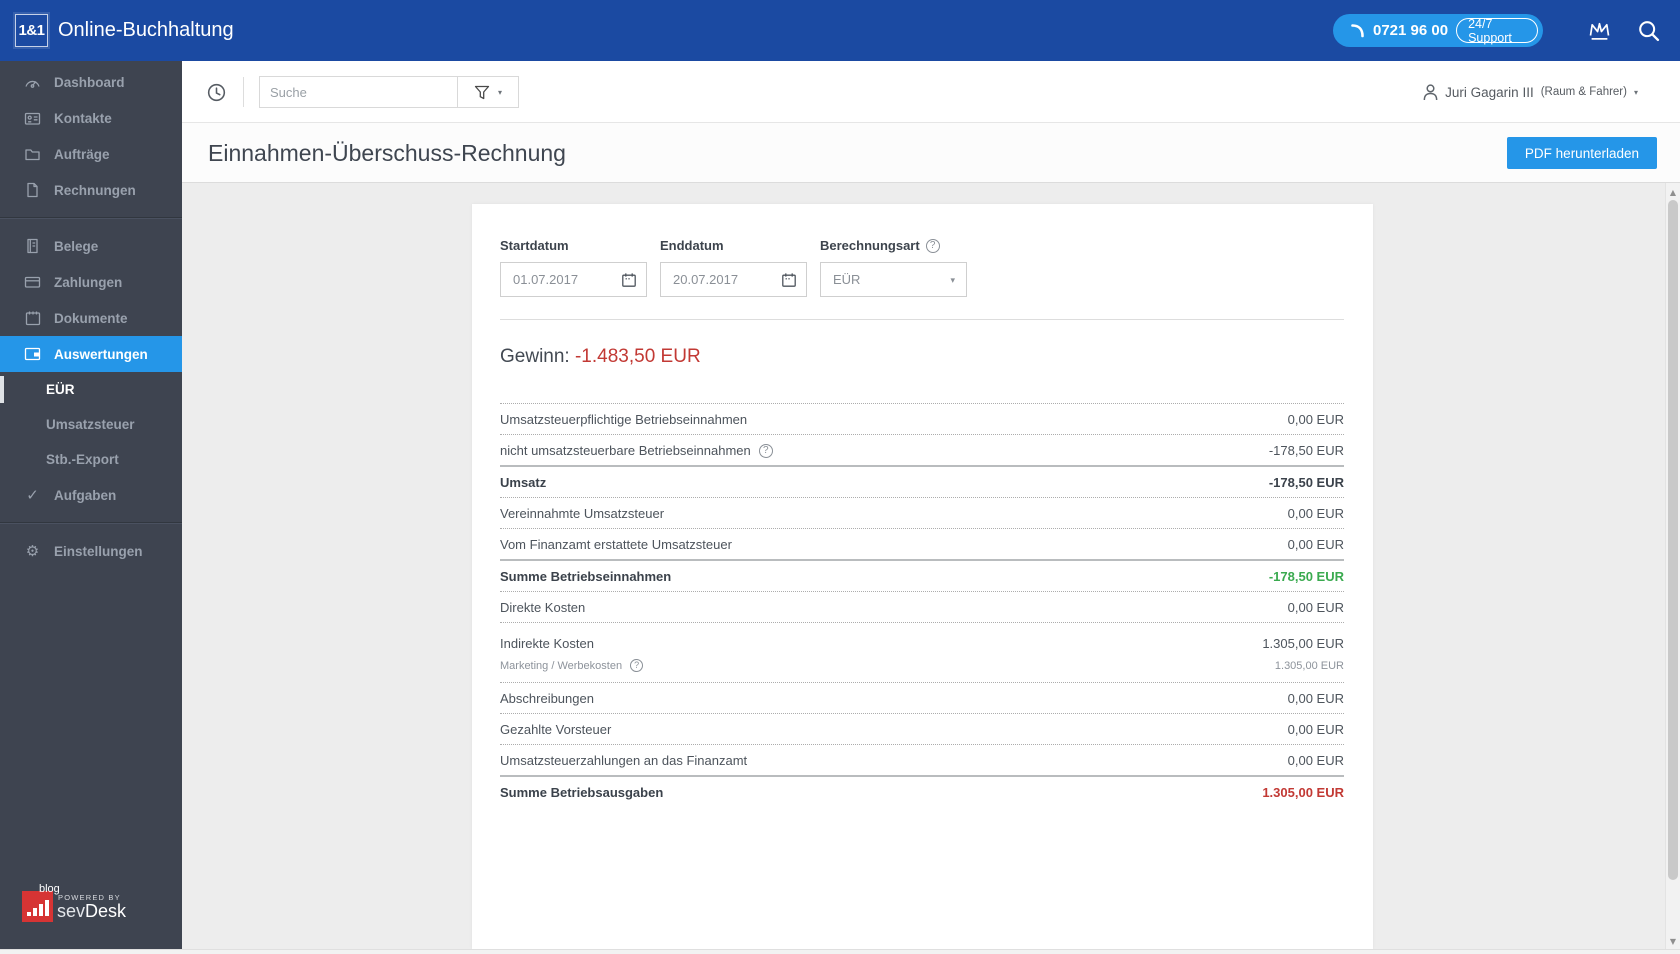 This screenshot has height=954, width=1680. I want to click on report-row-label: Umsatz, so click(523, 482).